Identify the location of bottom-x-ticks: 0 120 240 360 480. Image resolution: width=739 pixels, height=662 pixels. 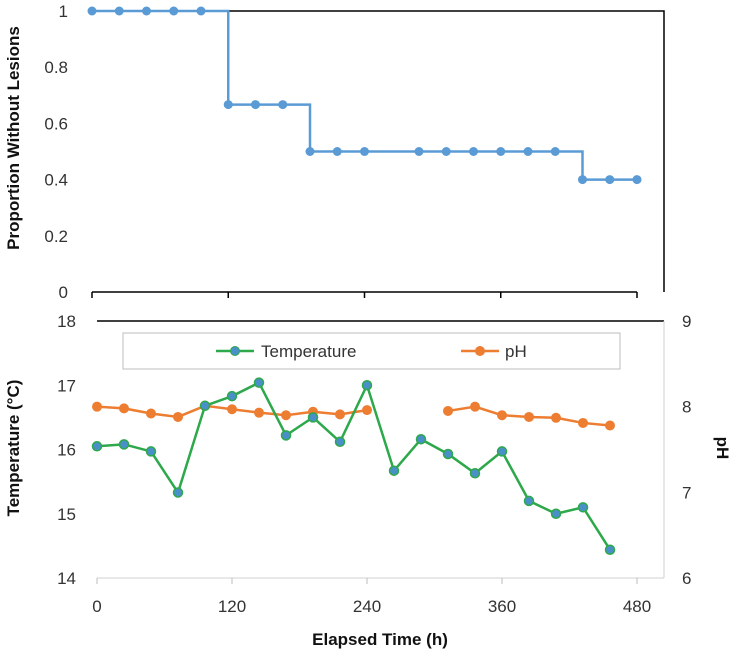
(371, 597).